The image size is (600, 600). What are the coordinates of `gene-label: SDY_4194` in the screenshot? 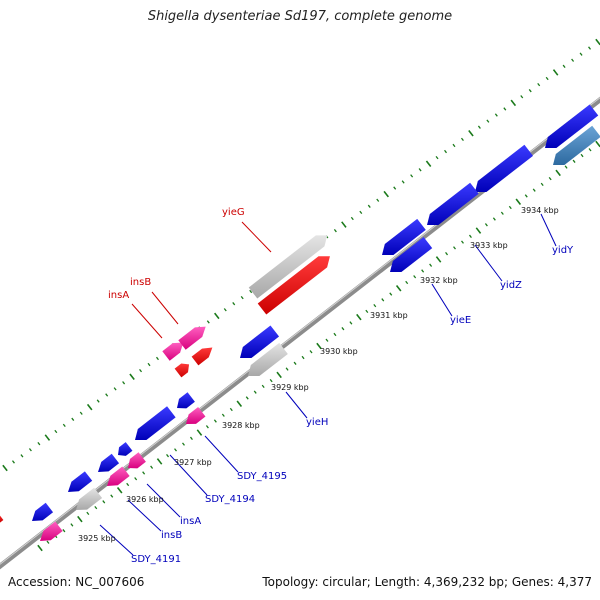 It's located at (230, 499).